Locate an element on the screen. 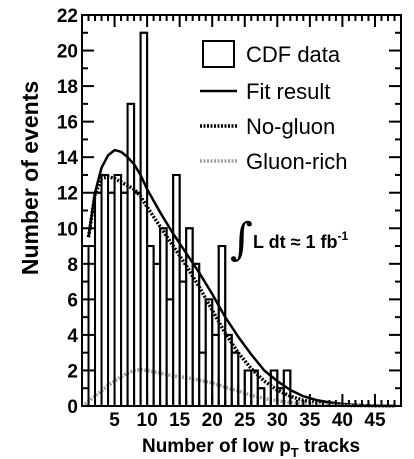 Image resolution: width=414 pixels, height=459 pixels. x-tick-label: 45 is located at coordinates (375, 420).